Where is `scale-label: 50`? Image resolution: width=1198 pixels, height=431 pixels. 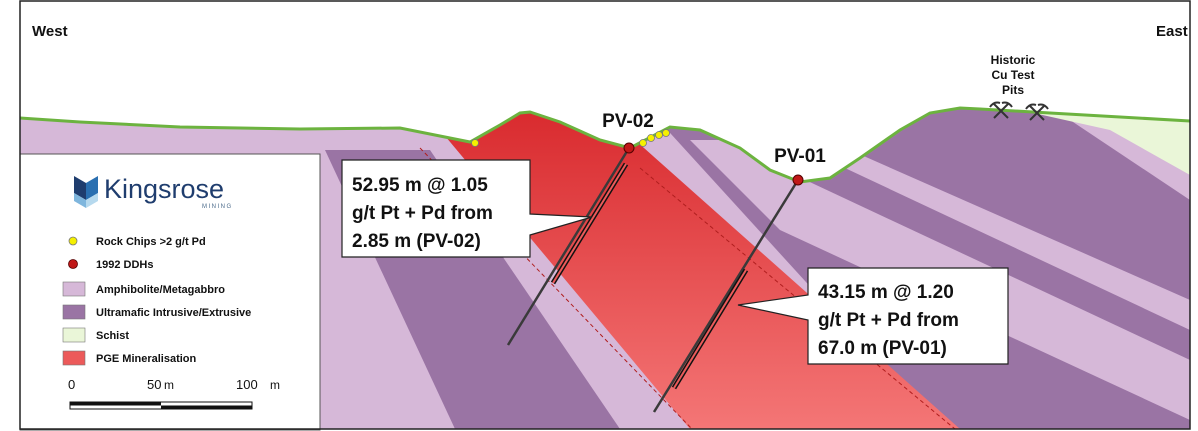
scale-label: 50 is located at coordinates (154, 384).